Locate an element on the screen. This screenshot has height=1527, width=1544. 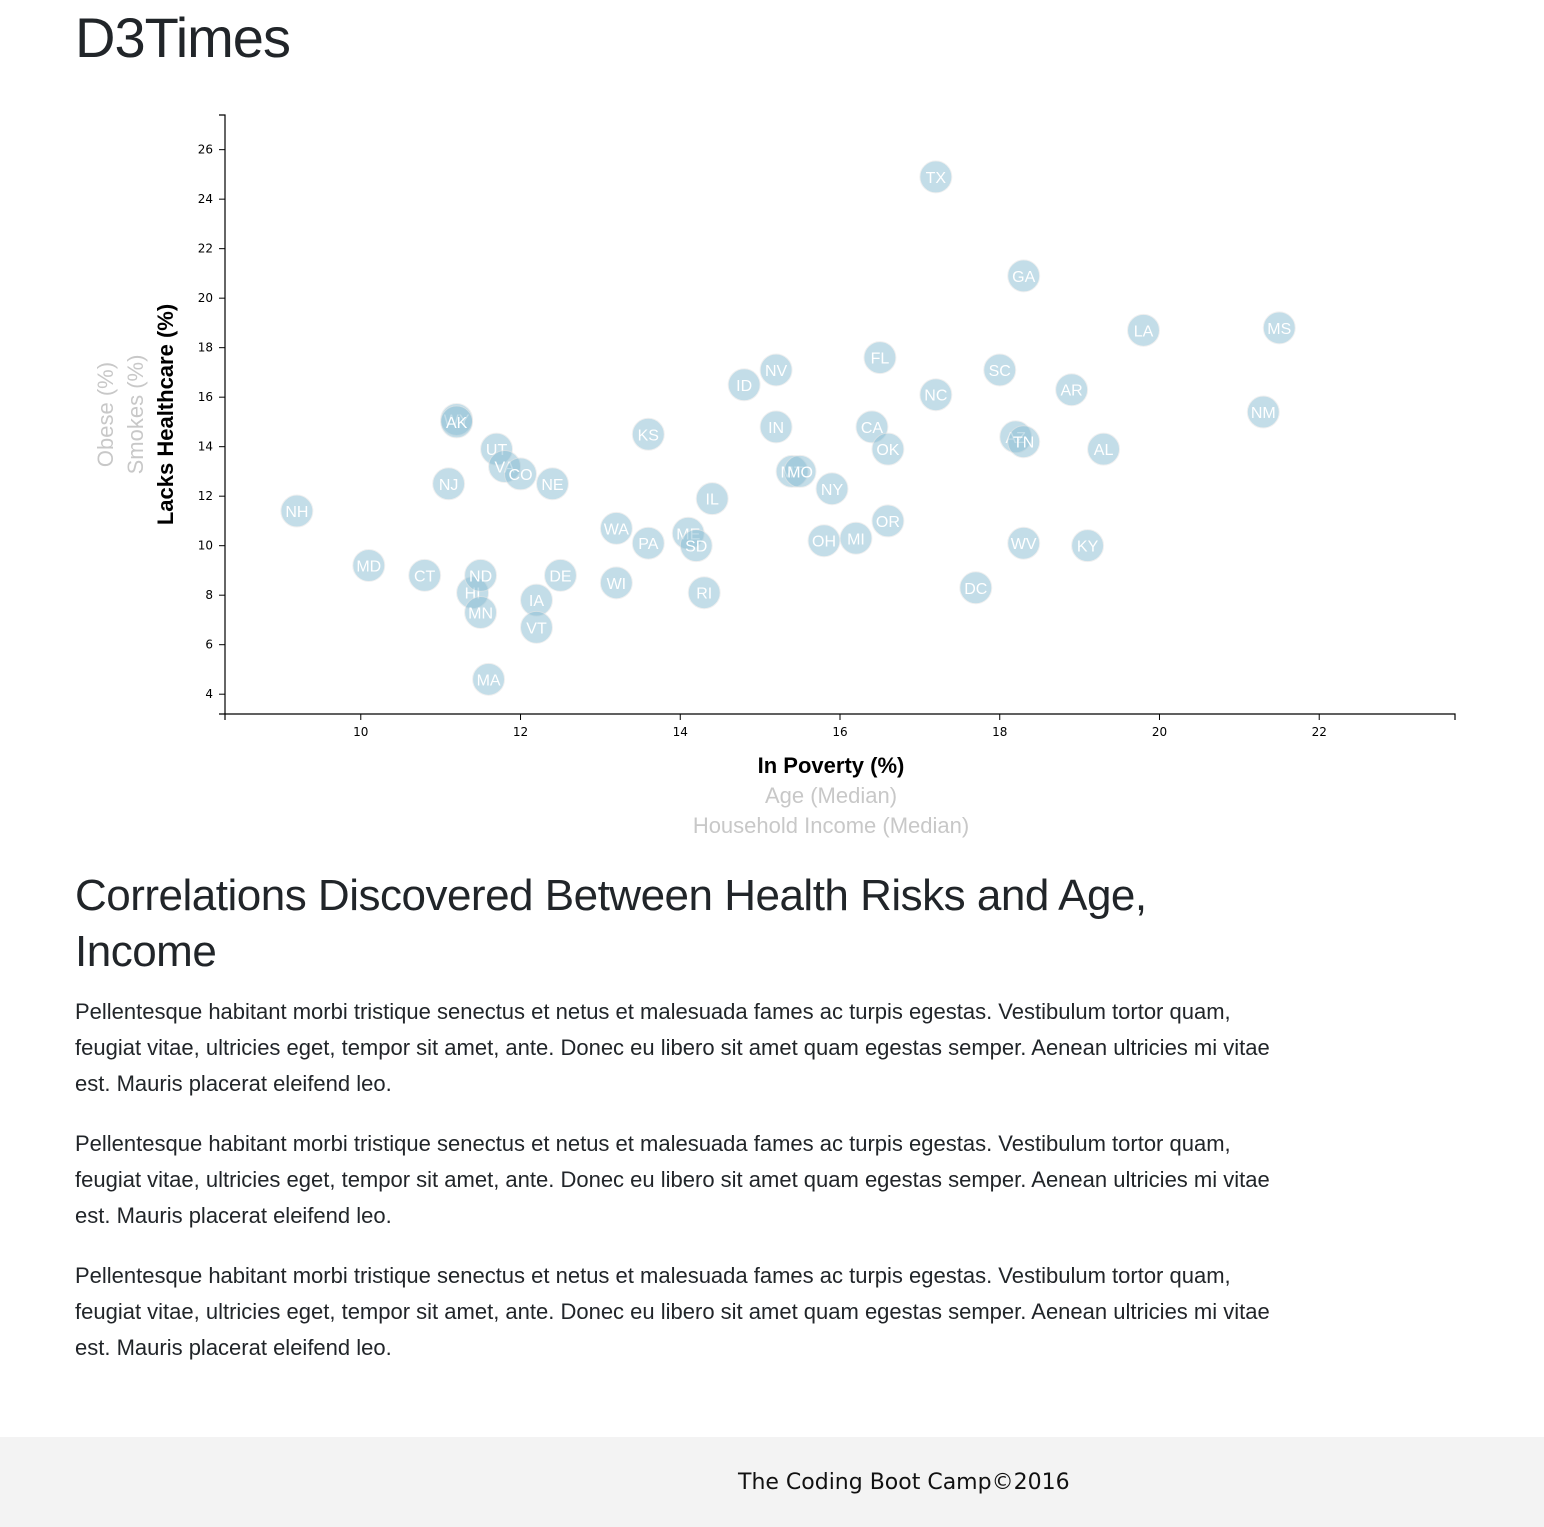
state-point-sd: SD is located at coordinates (696, 546).